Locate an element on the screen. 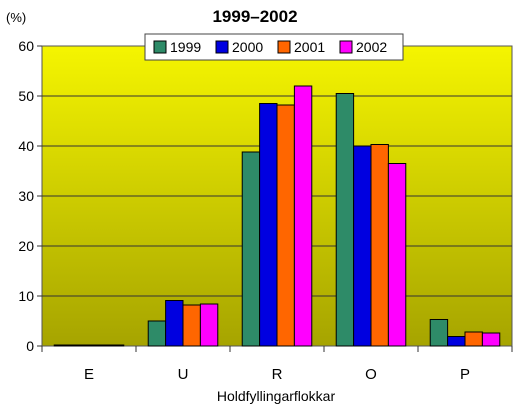  bar-2002-E is located at coordinates (115, 345).